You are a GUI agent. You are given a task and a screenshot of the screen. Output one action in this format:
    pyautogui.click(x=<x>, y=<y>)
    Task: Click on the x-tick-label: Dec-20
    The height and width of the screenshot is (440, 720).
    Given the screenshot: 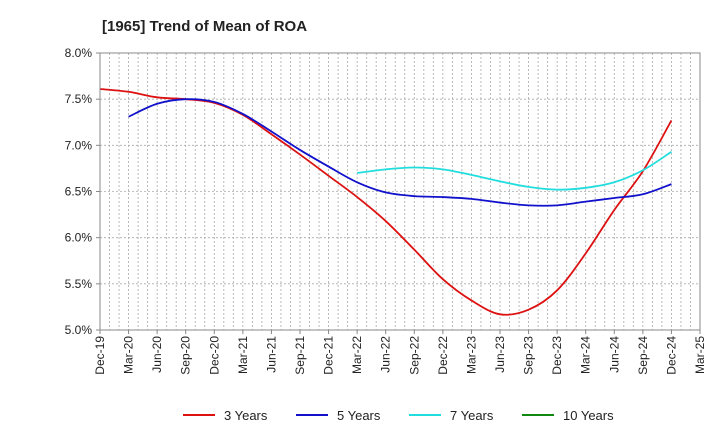 What is the action you would take?
    pyautogui.click(x=214, y=355)
    